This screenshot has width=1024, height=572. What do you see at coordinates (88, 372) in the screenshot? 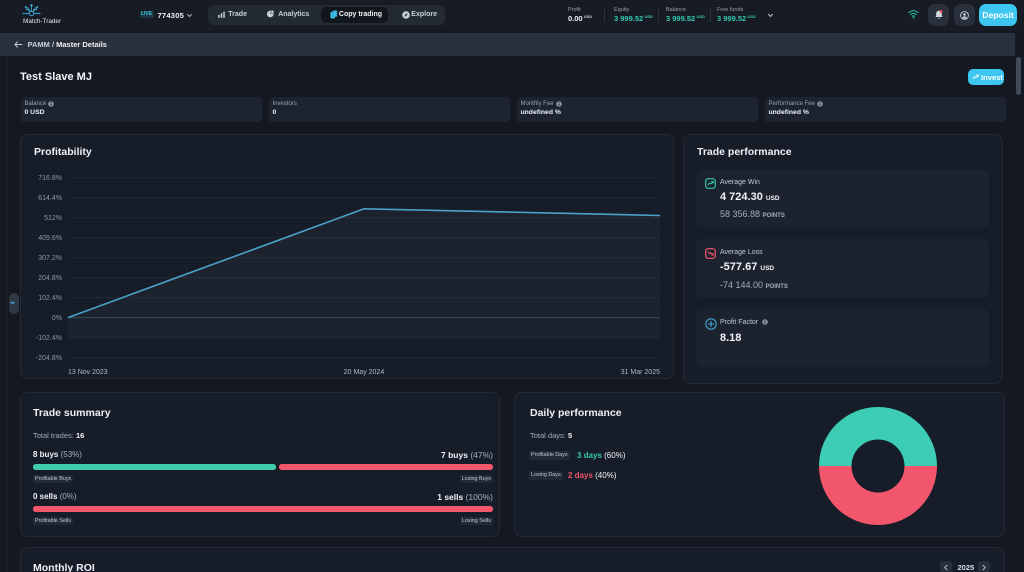
I see `svg-text: 13 Nov 2023` at bounding box center [88, 372].